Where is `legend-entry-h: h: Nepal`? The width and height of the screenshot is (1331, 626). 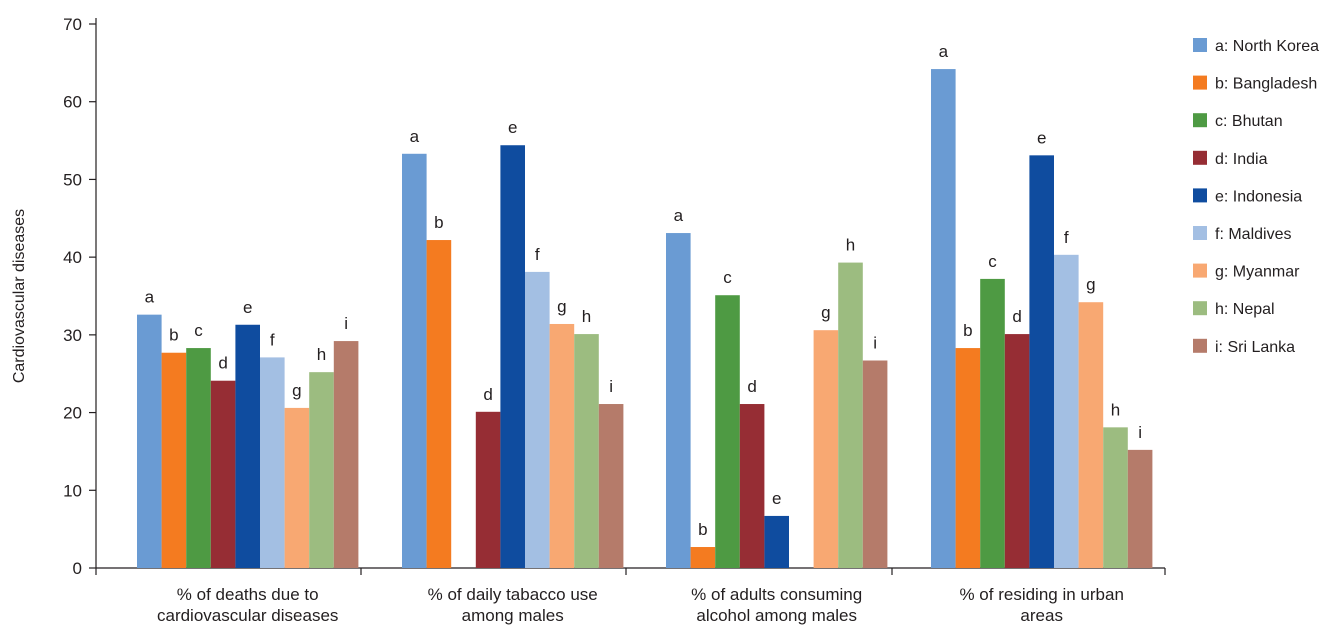 legend-entry-h: h: Nepal is located at coordinates (1245, 309).